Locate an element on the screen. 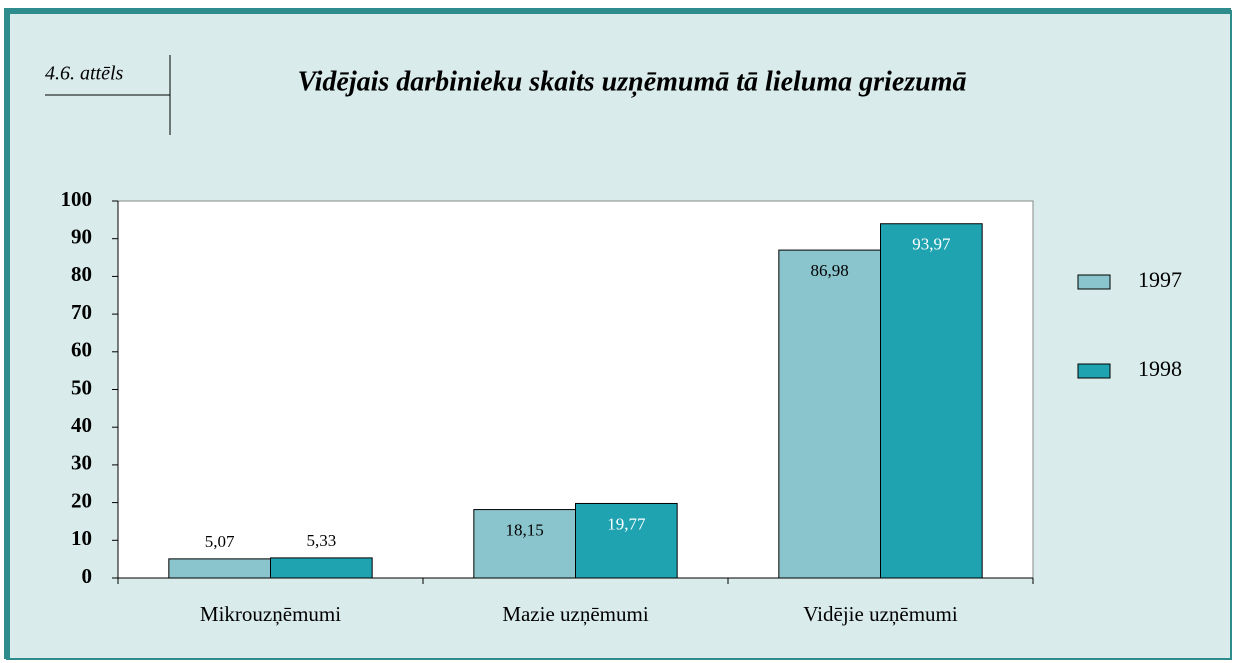 The height and width of the screenshot is (663, 1235). legend-label: 1997 is located at coordinates (1160, 279).